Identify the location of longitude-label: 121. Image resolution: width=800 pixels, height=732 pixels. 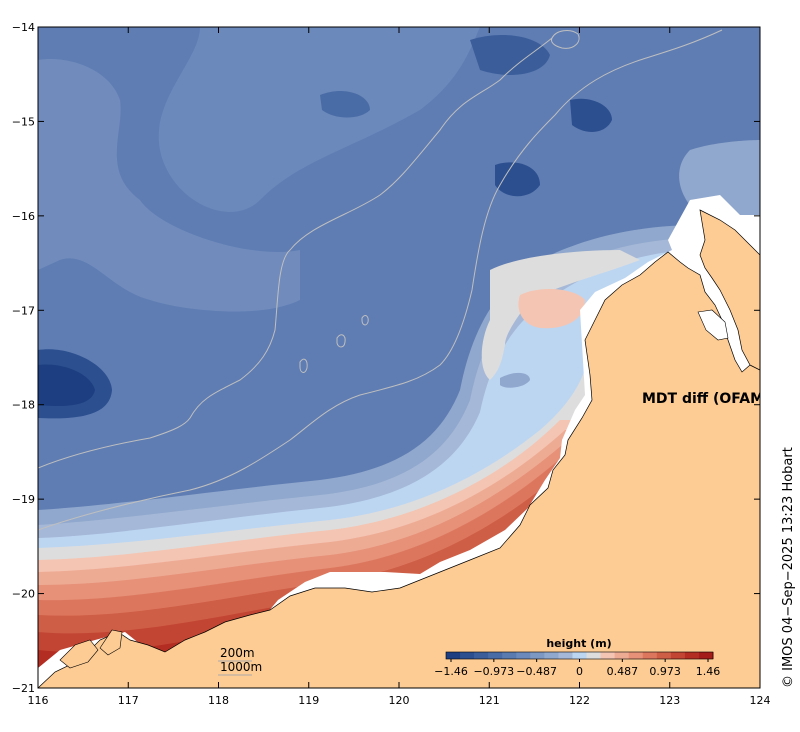
(489, 700).